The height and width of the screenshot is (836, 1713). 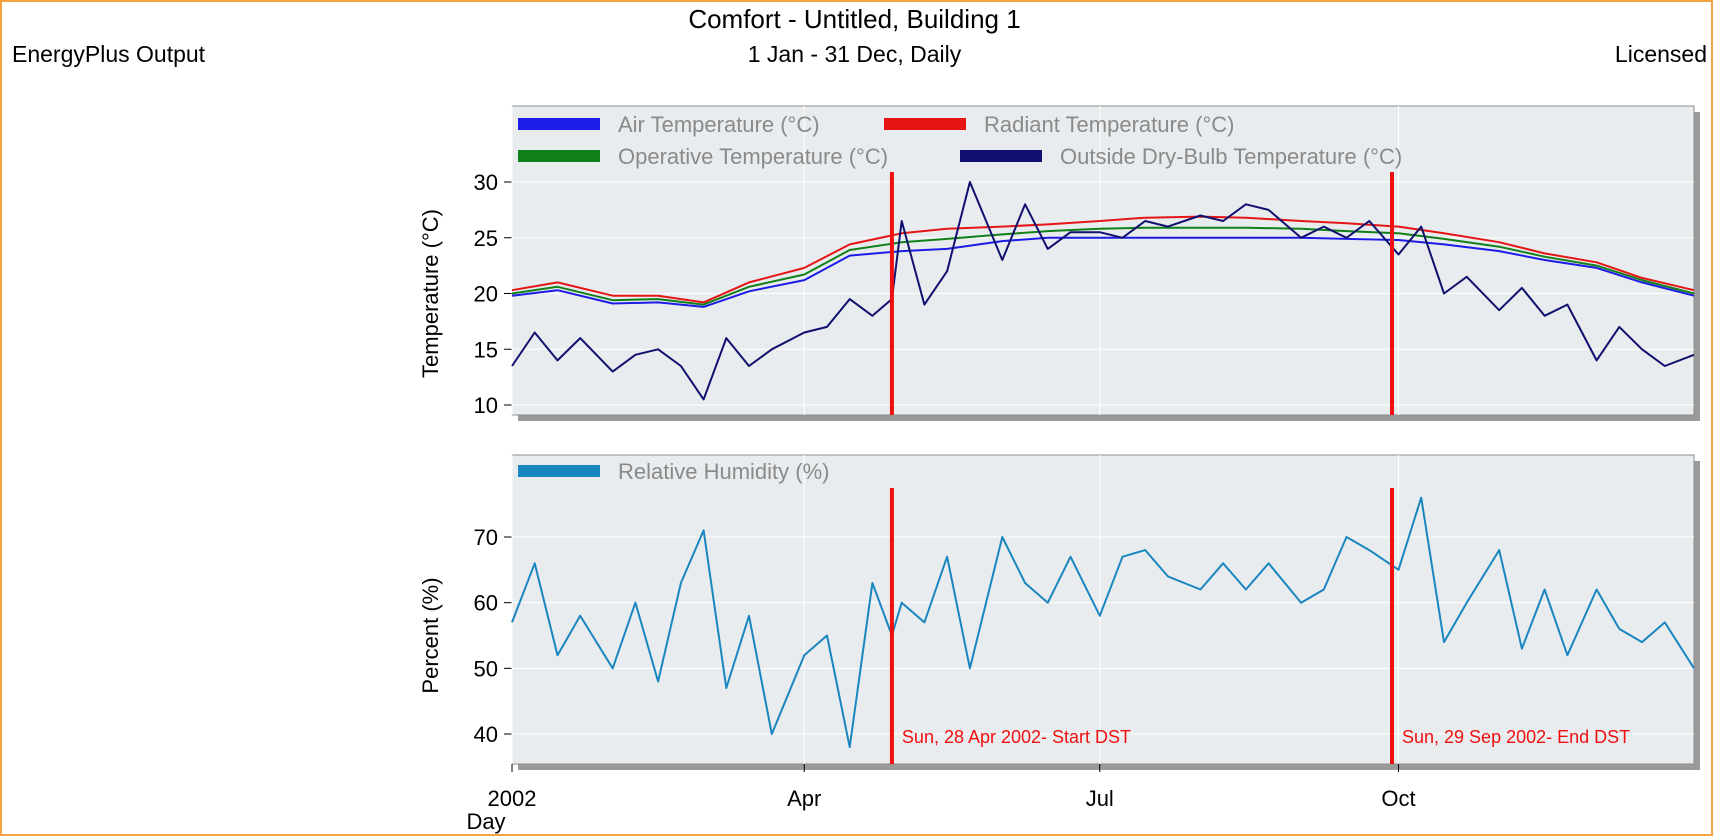 I want to click on x-axis-label: Day, so click(x=485, y=821).